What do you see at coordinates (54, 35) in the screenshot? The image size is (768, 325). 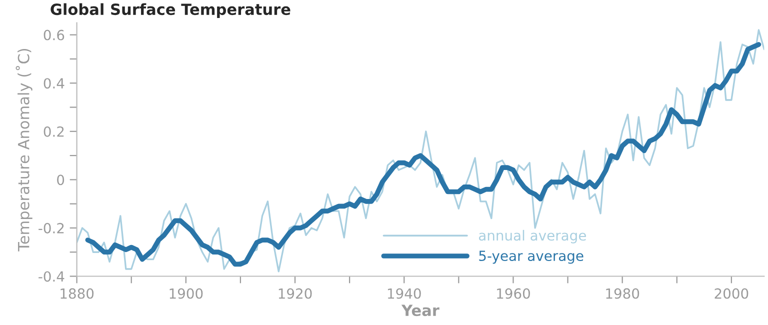 I see `y-tick-label: 0.6` at bounding box center [54, 35].